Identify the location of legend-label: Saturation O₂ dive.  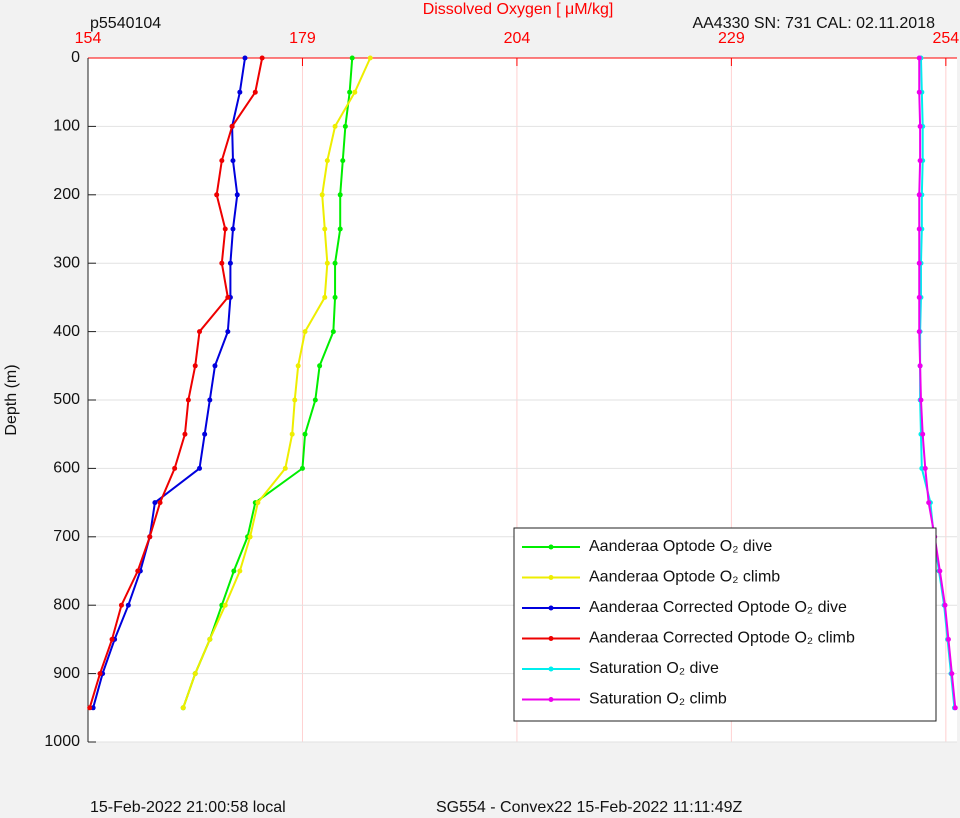
(654, 668).